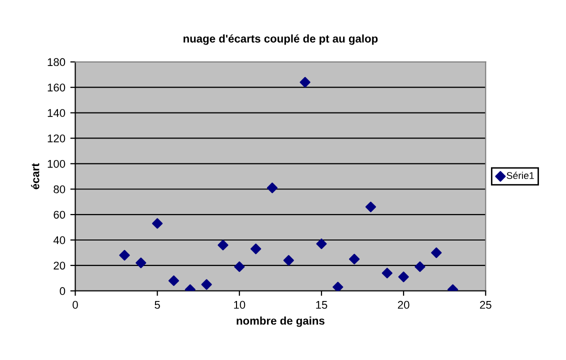 This screenshot has height=360, width=566. I want to click on y-tick-label: 180, so click(57, 62).